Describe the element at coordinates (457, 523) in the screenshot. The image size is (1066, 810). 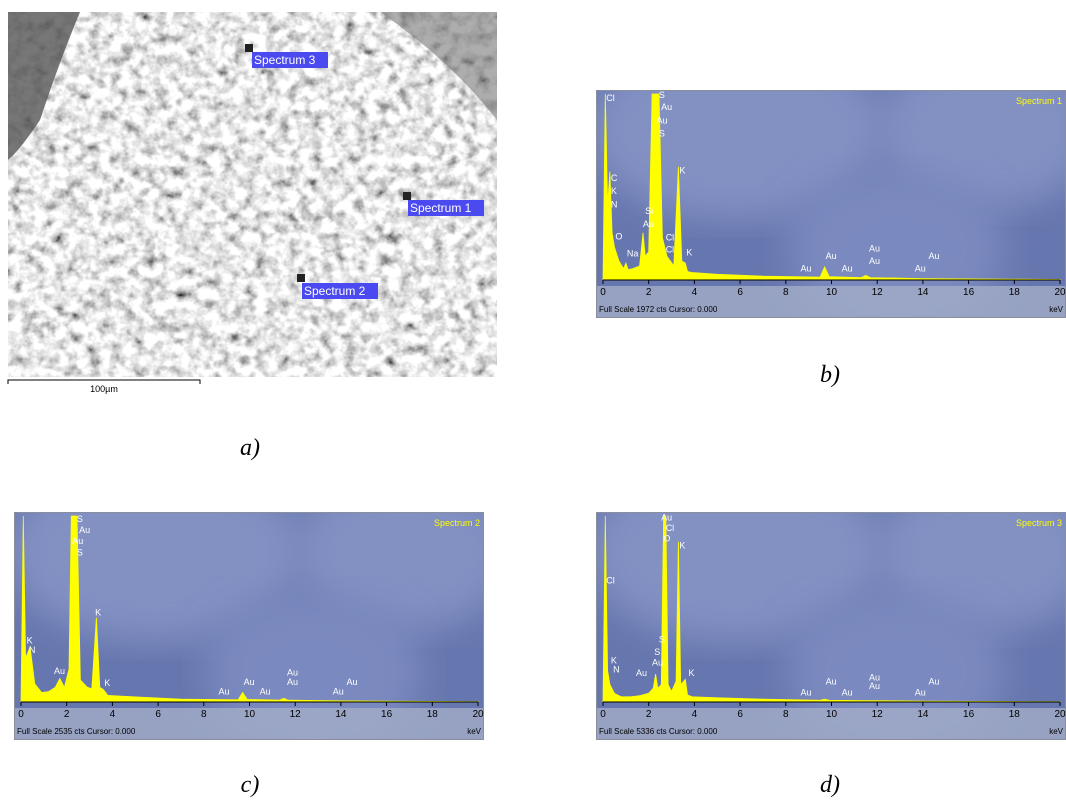
I see `spectrum-title: Spectrum 2` at that location.